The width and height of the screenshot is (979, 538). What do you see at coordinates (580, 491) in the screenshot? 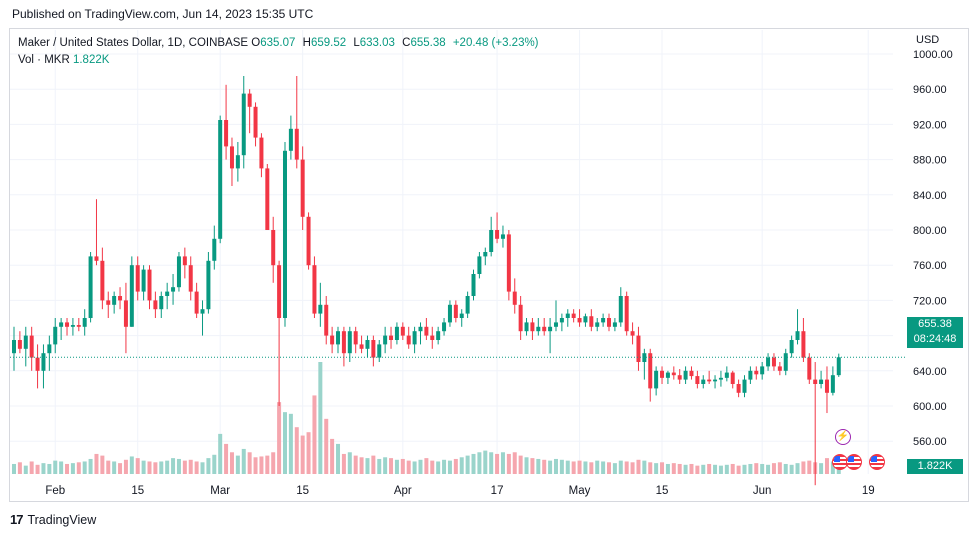
I see `time-tick-label: May` at bounding box center [580, 491].